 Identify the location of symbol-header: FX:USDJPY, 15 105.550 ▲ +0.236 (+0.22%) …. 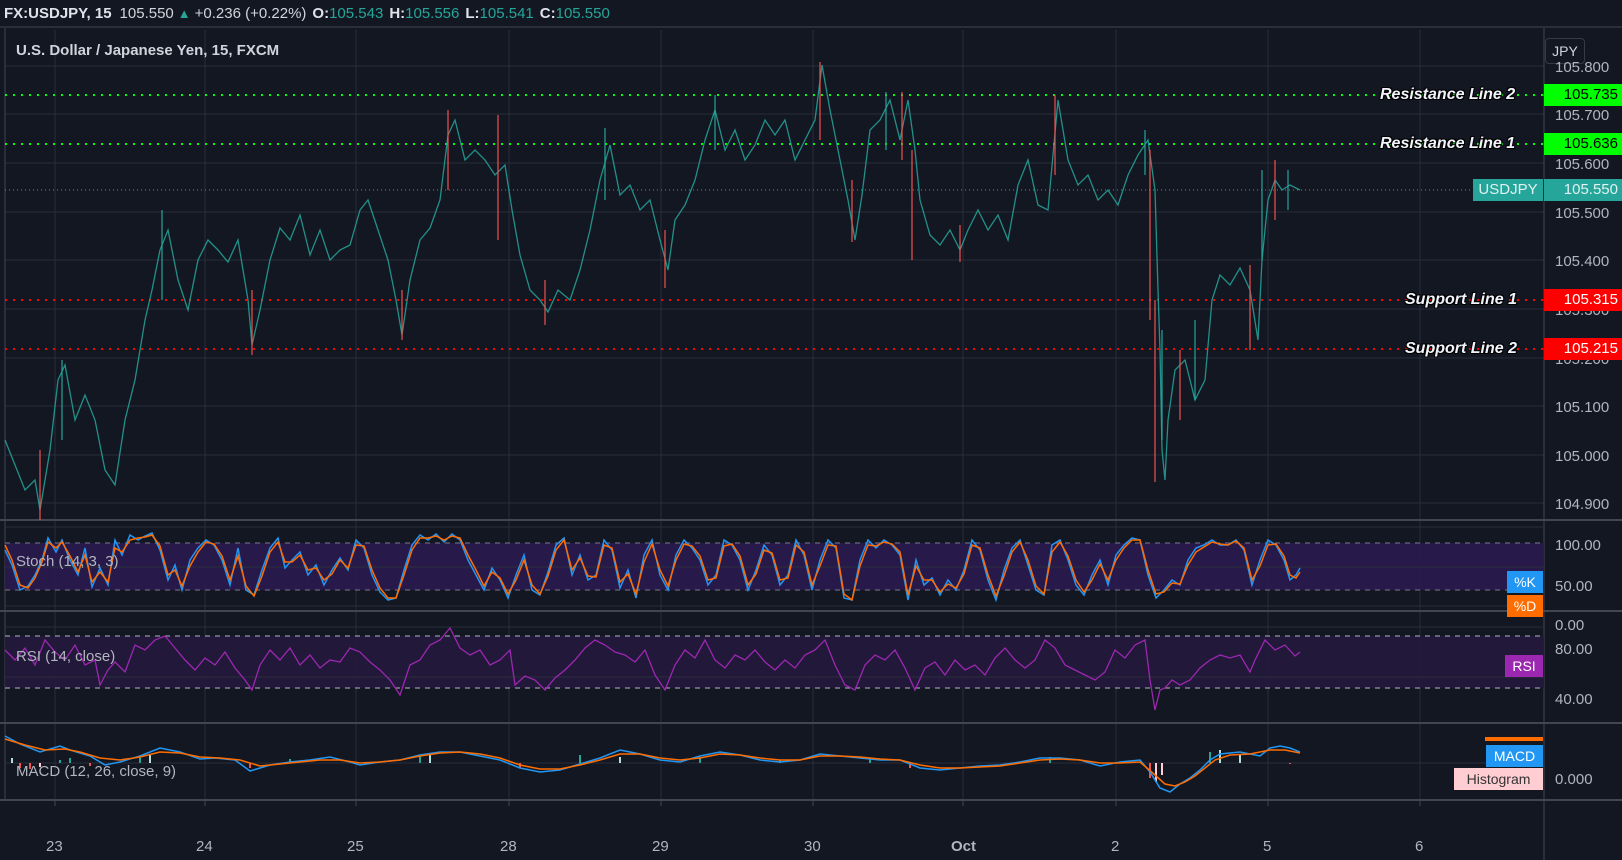
(811, 14).